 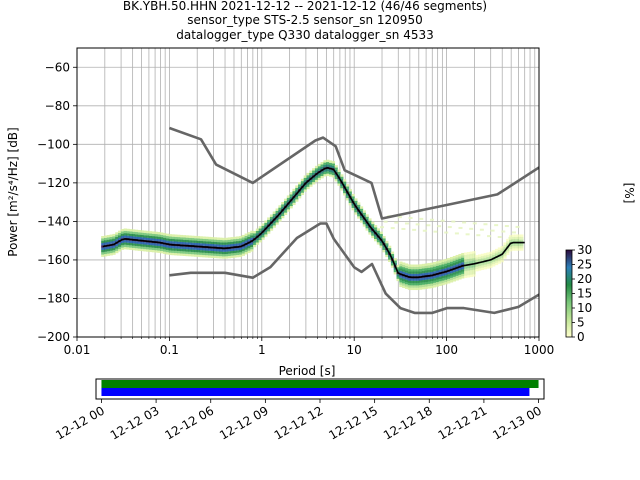 What do you see at coordinates (353, 173) in the screenshot?
I see `high-noise-model-line` at bounding box center [353, 173].